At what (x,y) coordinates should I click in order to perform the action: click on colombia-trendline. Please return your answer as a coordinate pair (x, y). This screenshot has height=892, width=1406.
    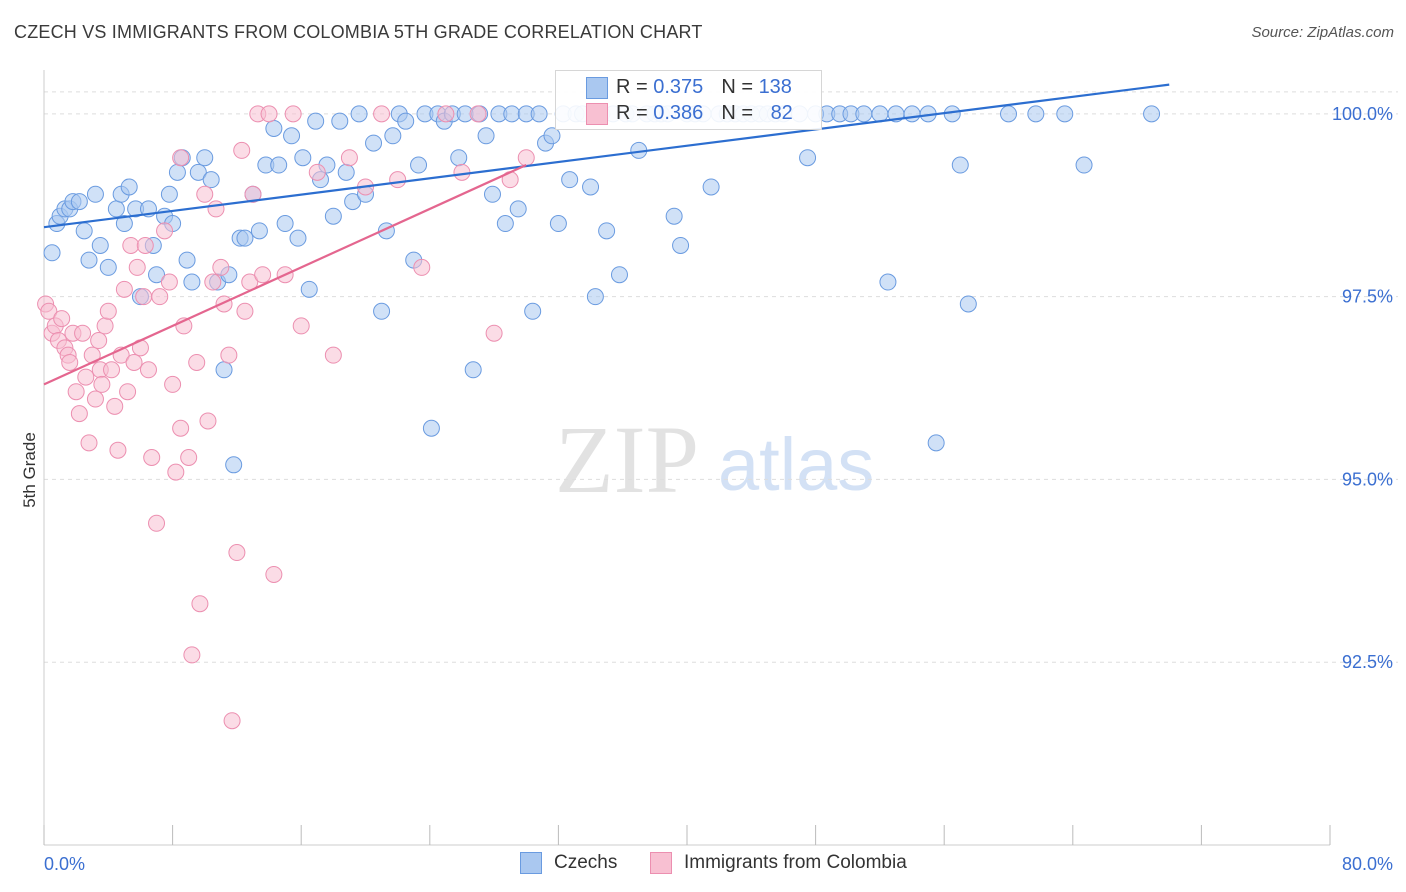
    Looking at the image, I should click on (285, 275).